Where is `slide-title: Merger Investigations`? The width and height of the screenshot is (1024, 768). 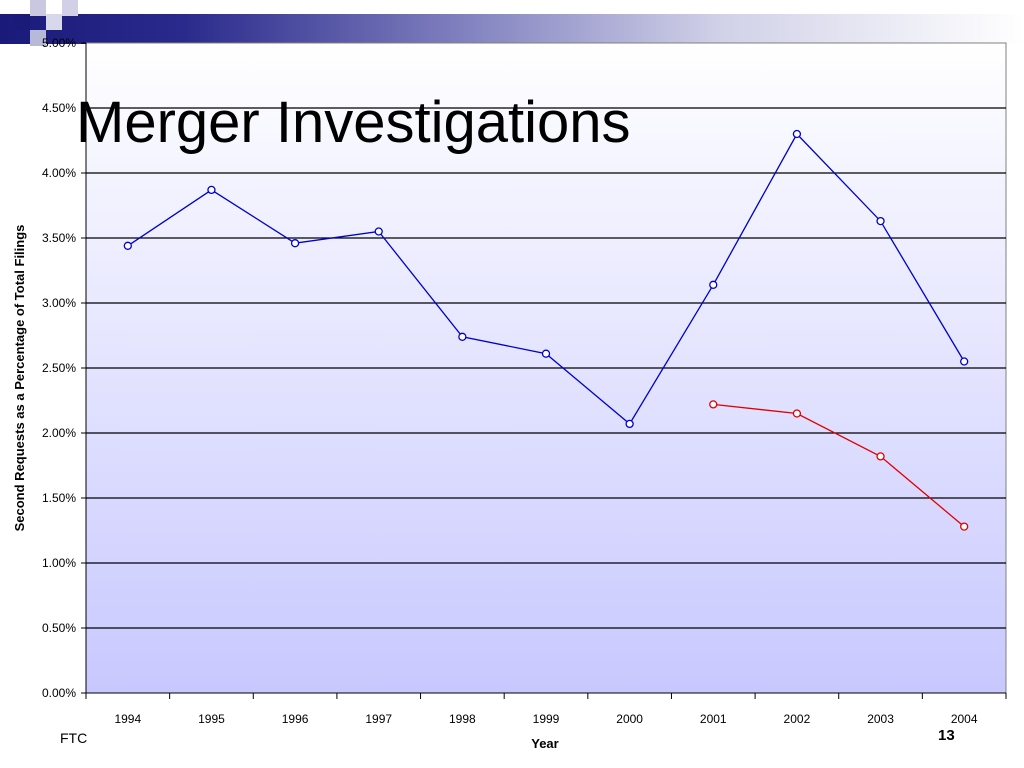
slide-title: Merger Investigations is located at coordinates (353, 122).